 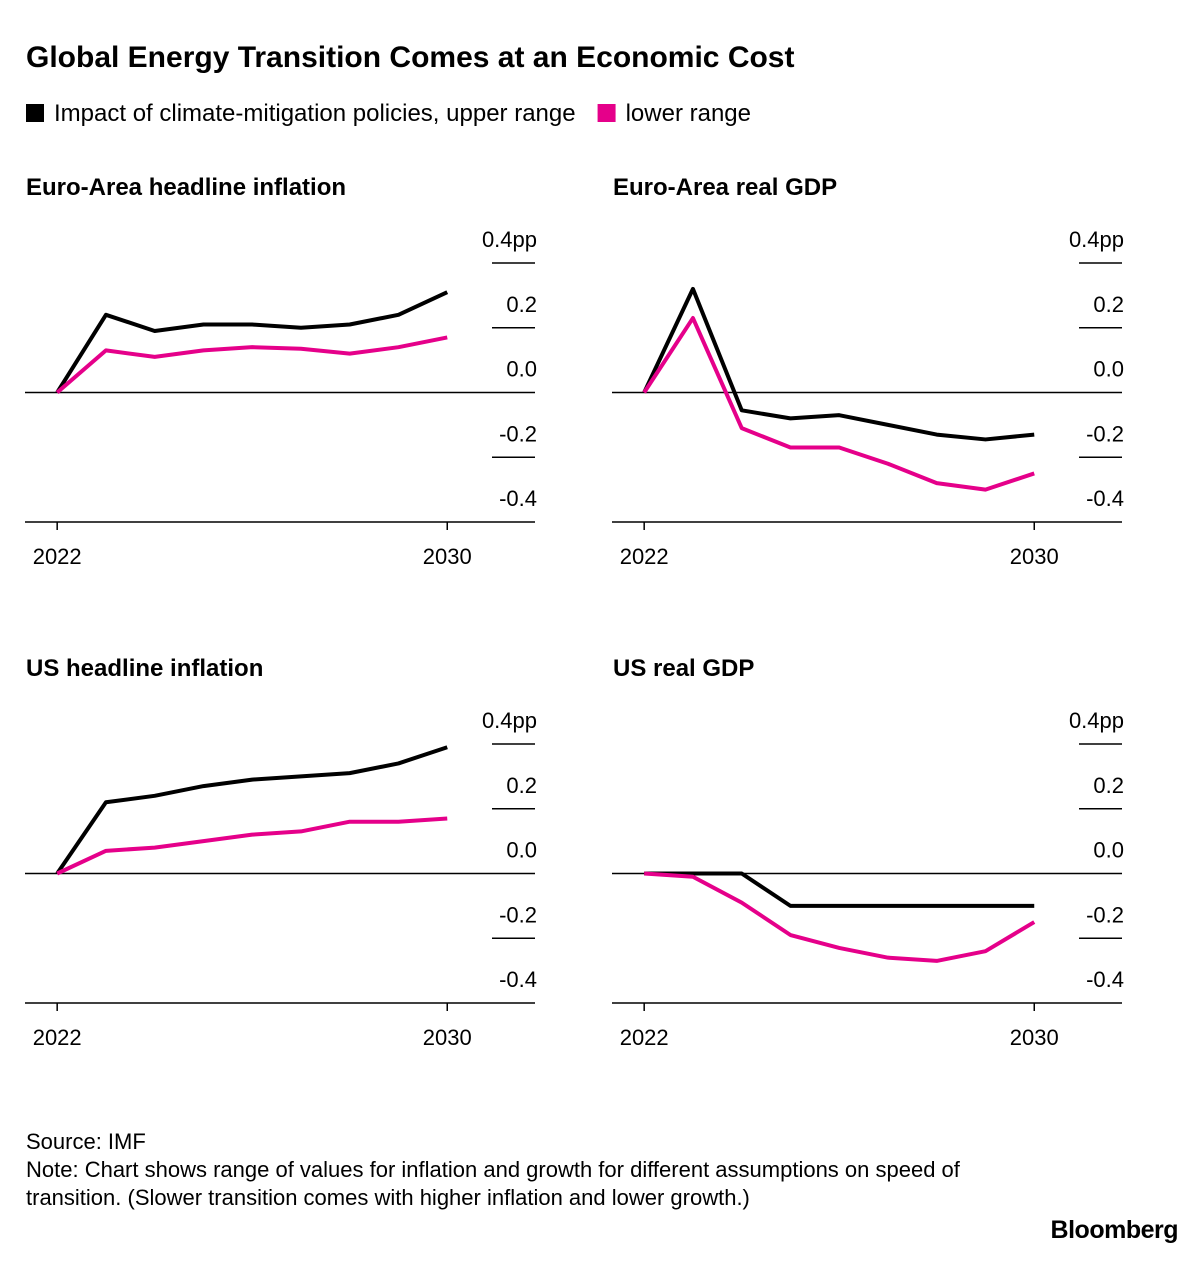 What do you see at coordinates (86, 1141) in the screenshot?
I see `source: Source: IMF` at bounding box center [86, 1141].